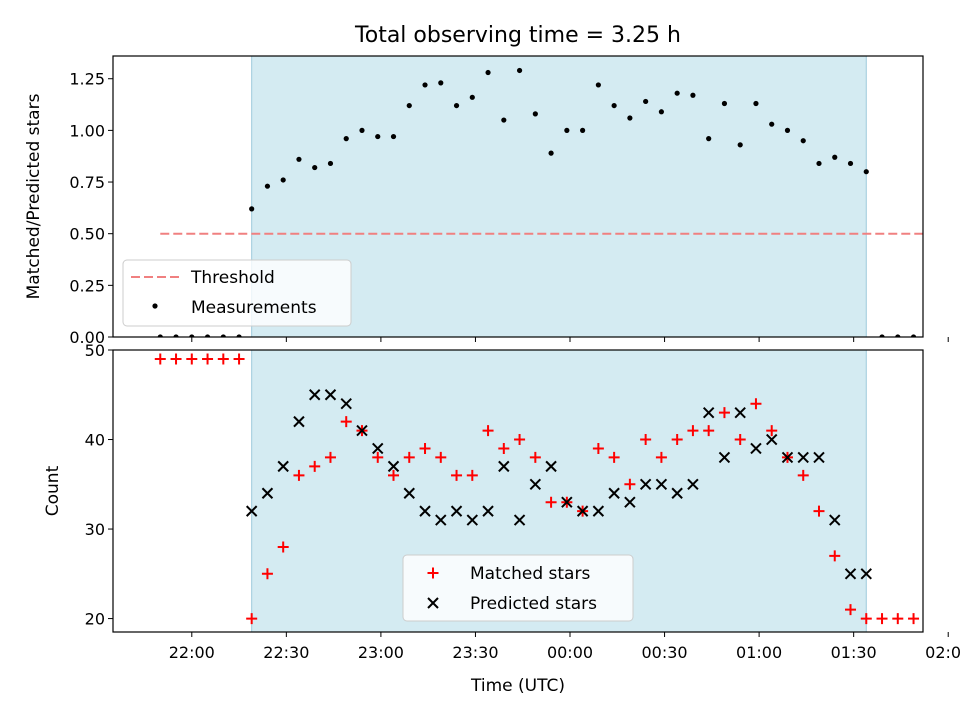 This screenshot has height=720, width=960. Describe the element at coordinates (155, 306) in the screenshot. I see `legend-measurements-swatch` at that location.